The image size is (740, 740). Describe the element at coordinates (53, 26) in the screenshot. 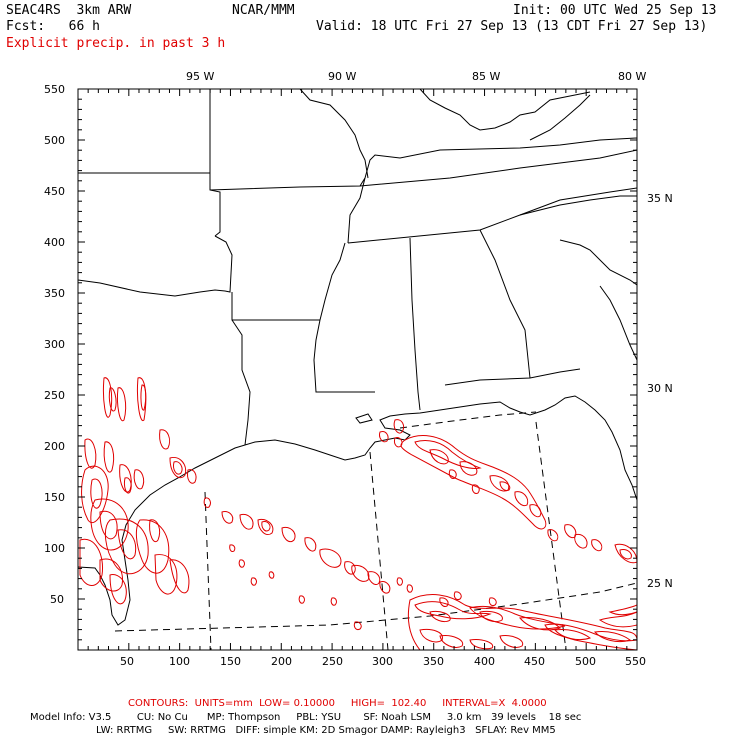

I see `forecast-hour: Fcst: 66 h` at that location.